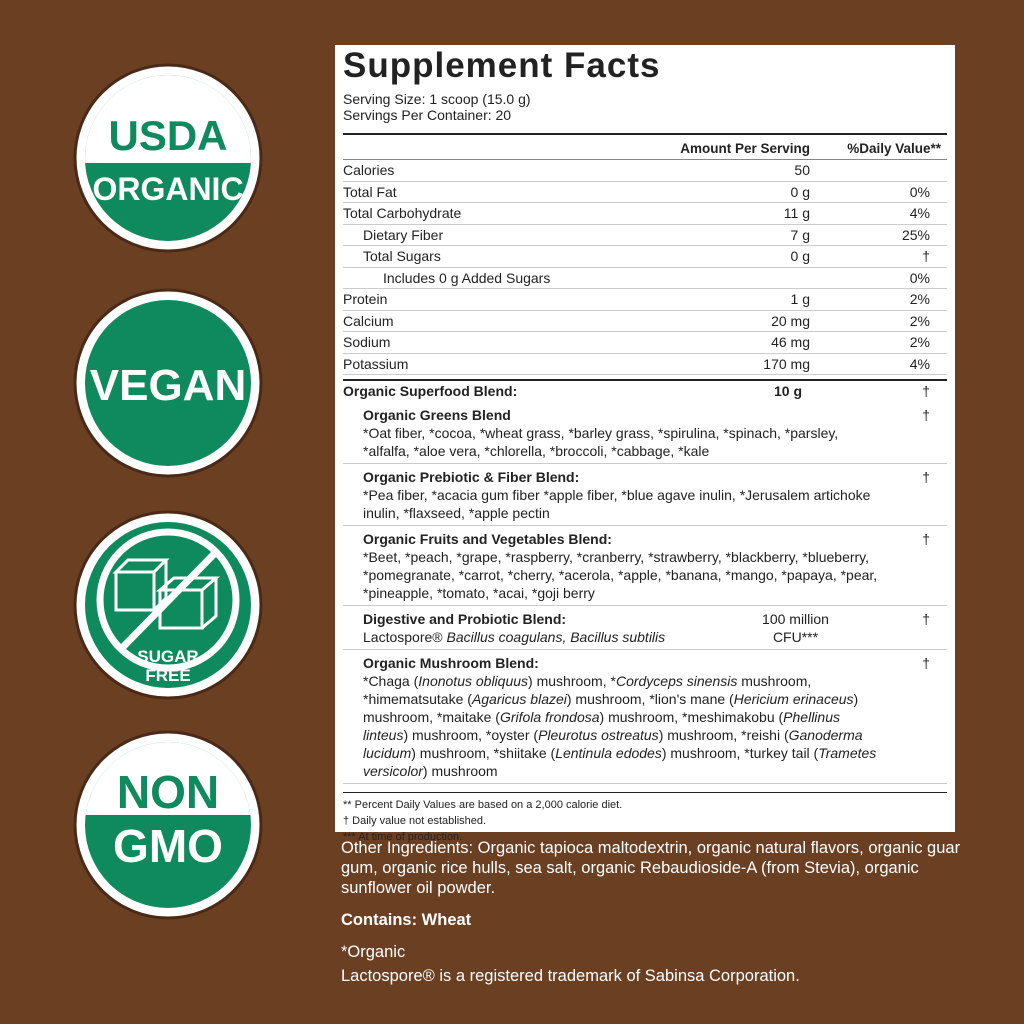  I want to click on usda-badge: USDA ORGANIC, so click(168, 158).